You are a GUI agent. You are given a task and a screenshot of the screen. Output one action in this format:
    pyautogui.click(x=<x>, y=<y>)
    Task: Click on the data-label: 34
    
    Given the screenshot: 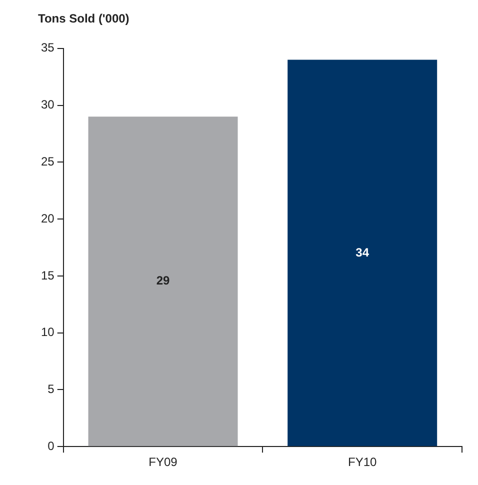 What is the action you would take?
    pyautogui.click(x=363, y=252)
    